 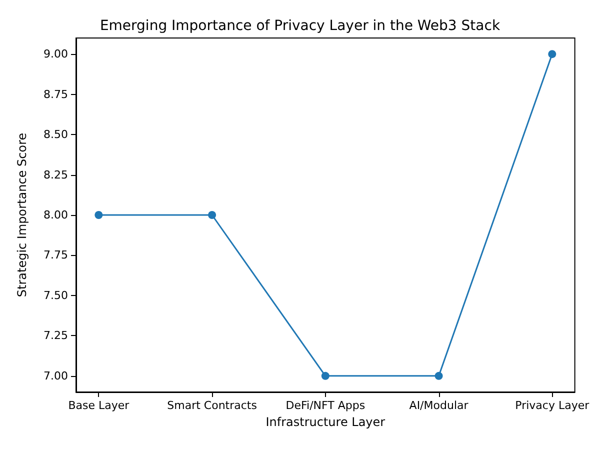 What do you see at coordinates (56, 375) in the screenshot?
I see `y-tick-label: 7.00` at bounding box center [56, 375].